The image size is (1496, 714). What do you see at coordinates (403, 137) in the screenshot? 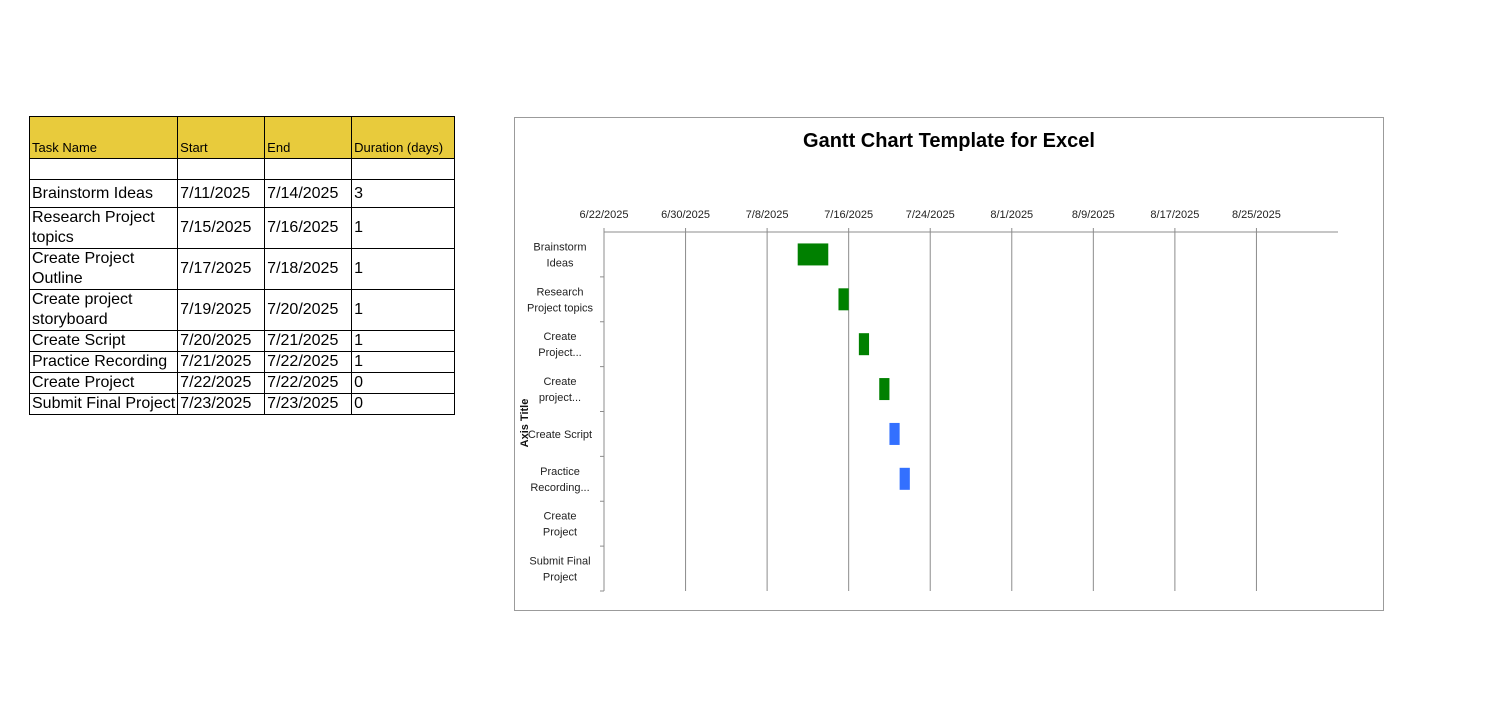
I see `header-duration: Duration (days)` at bounding box center [403, 137].